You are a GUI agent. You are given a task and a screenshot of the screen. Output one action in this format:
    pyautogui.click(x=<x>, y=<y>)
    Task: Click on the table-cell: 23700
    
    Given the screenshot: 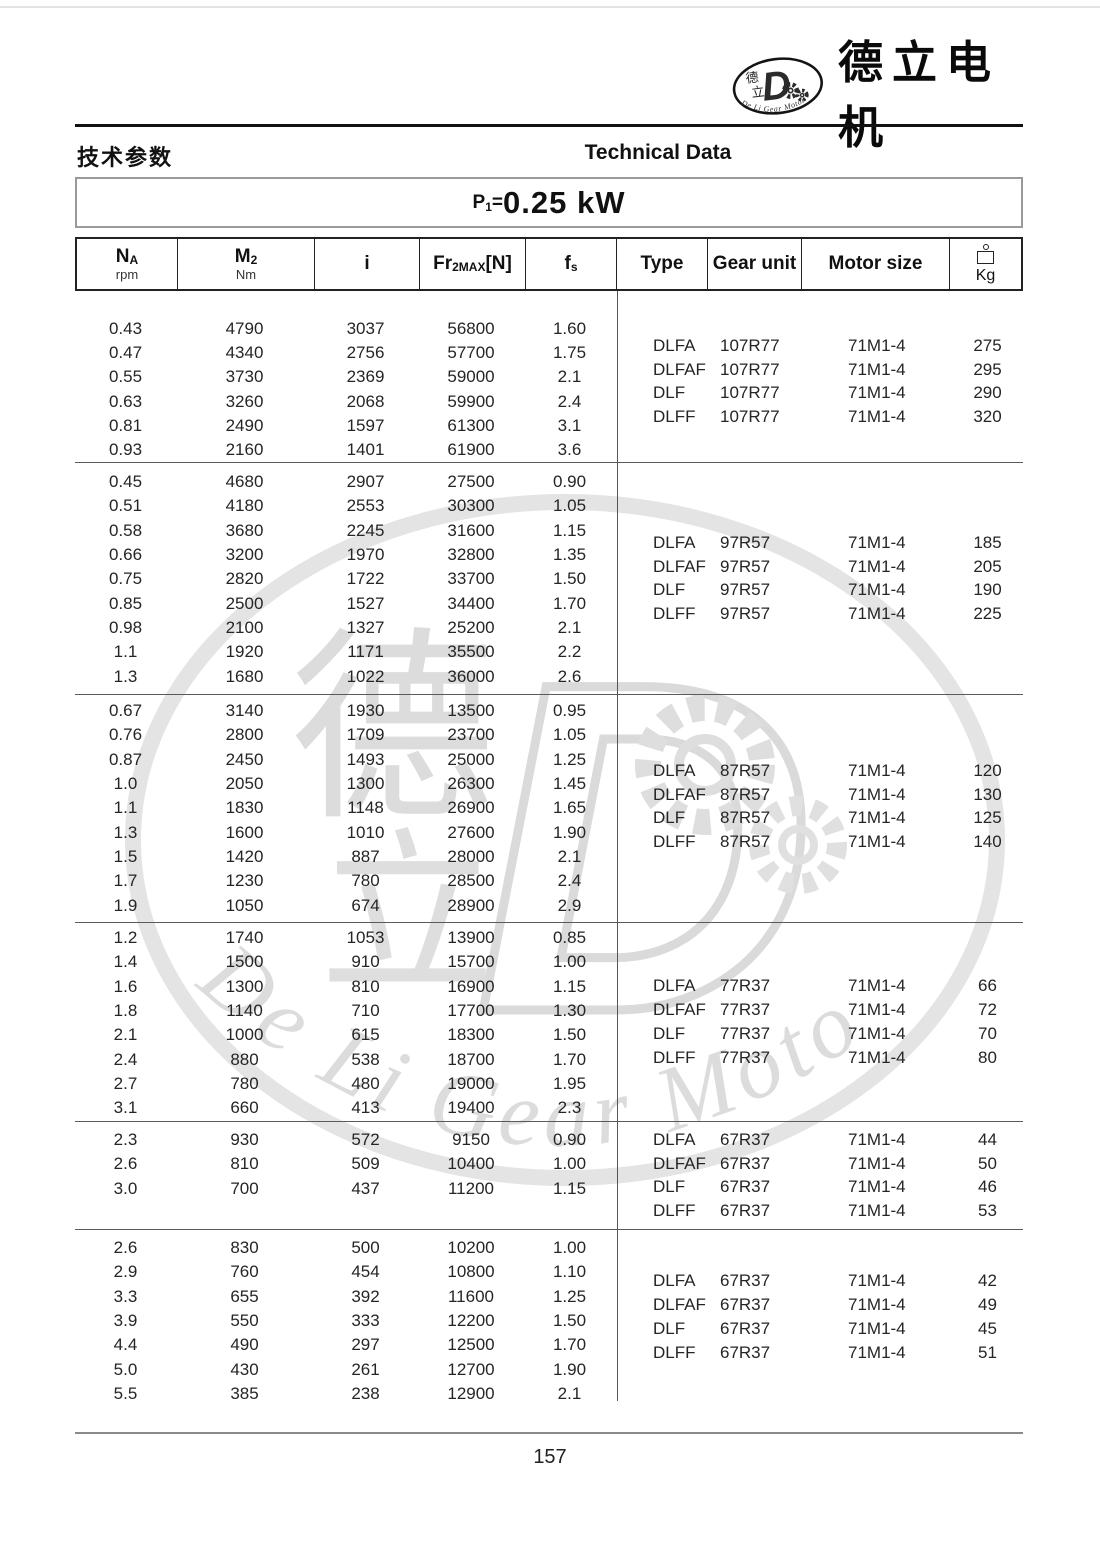 What is the action you would take?
    pyautogui.click(x=471, y=735)
    